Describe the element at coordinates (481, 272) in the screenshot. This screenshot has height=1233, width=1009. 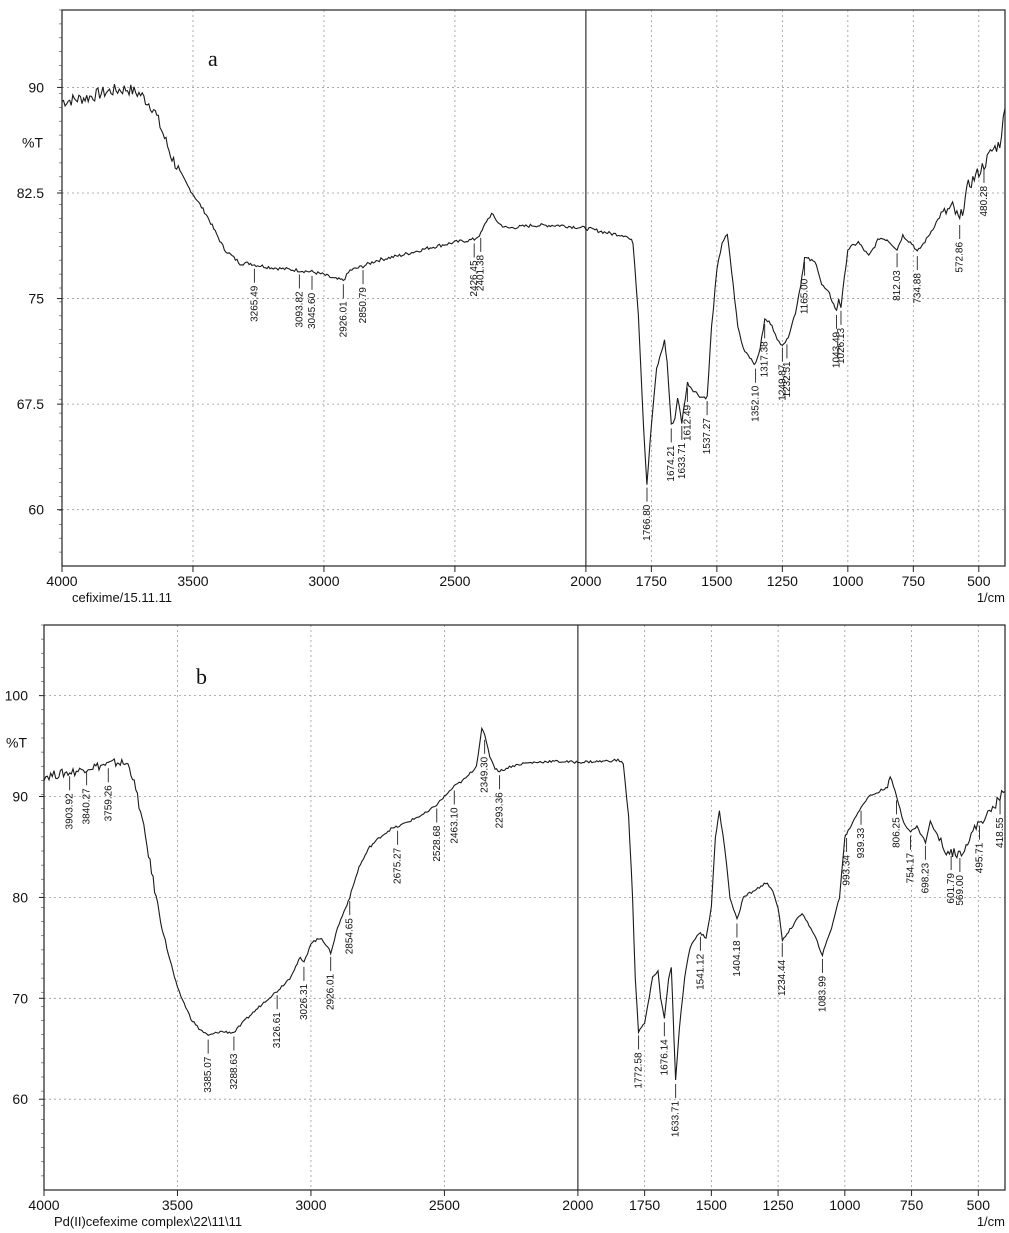
I see `peak-label: 2401.38` at that location.